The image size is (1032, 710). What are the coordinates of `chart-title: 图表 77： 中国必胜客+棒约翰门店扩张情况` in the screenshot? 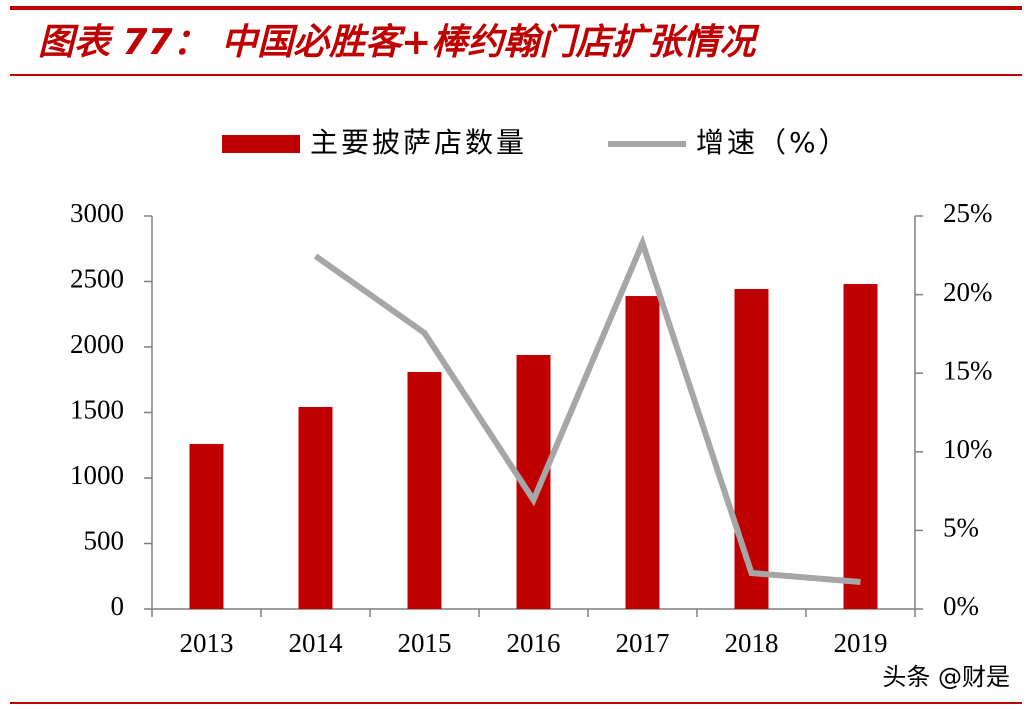 It's located at (399, 42).